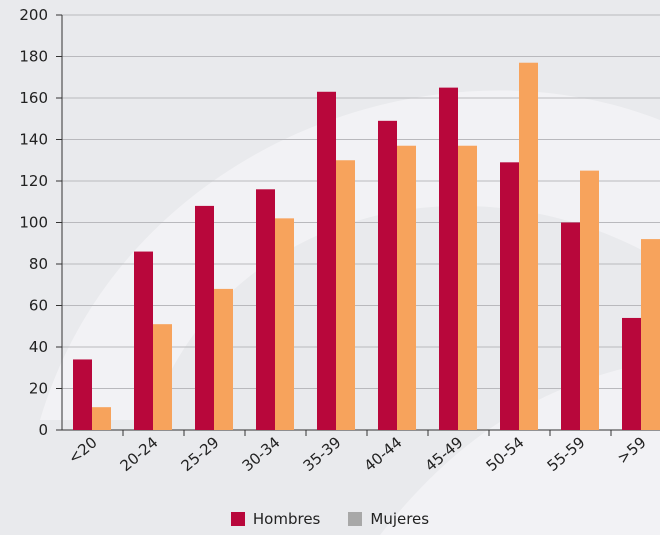 The image size is (660, 535). I want to click on y-tick-label: 0, so click(43, 430).